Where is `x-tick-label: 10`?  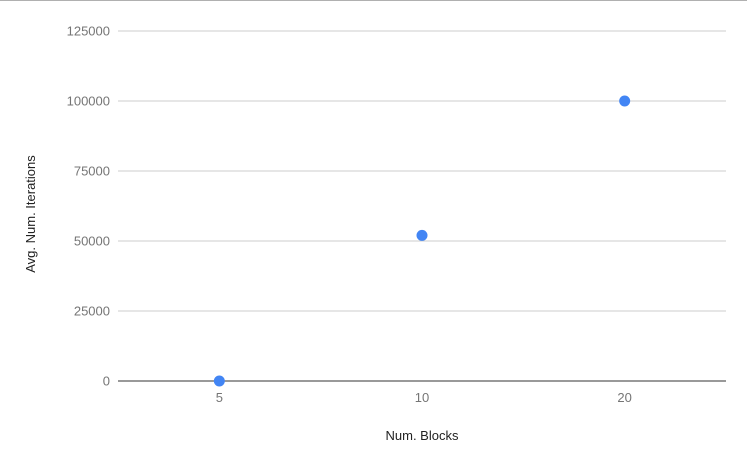 x-tick-label: 10 is located at coordinates (422, 397).